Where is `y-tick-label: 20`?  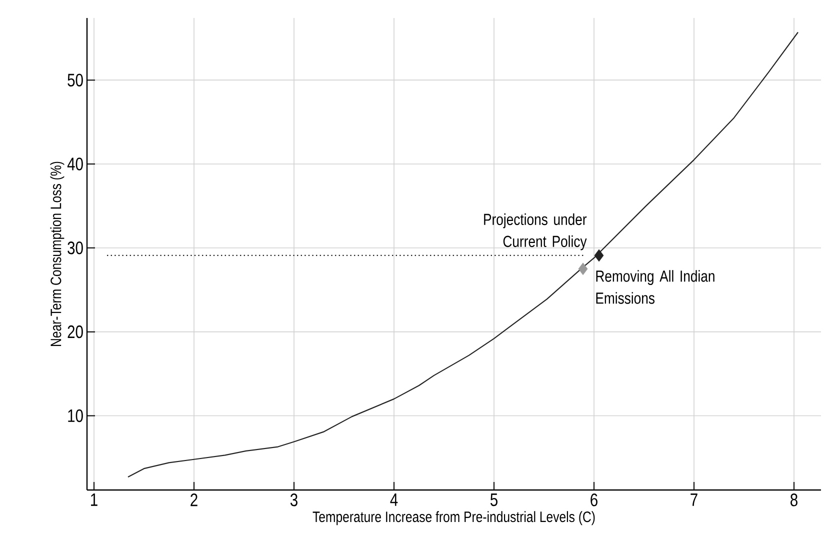
y-tick-label: 20 is located at coordinates (75, 331).